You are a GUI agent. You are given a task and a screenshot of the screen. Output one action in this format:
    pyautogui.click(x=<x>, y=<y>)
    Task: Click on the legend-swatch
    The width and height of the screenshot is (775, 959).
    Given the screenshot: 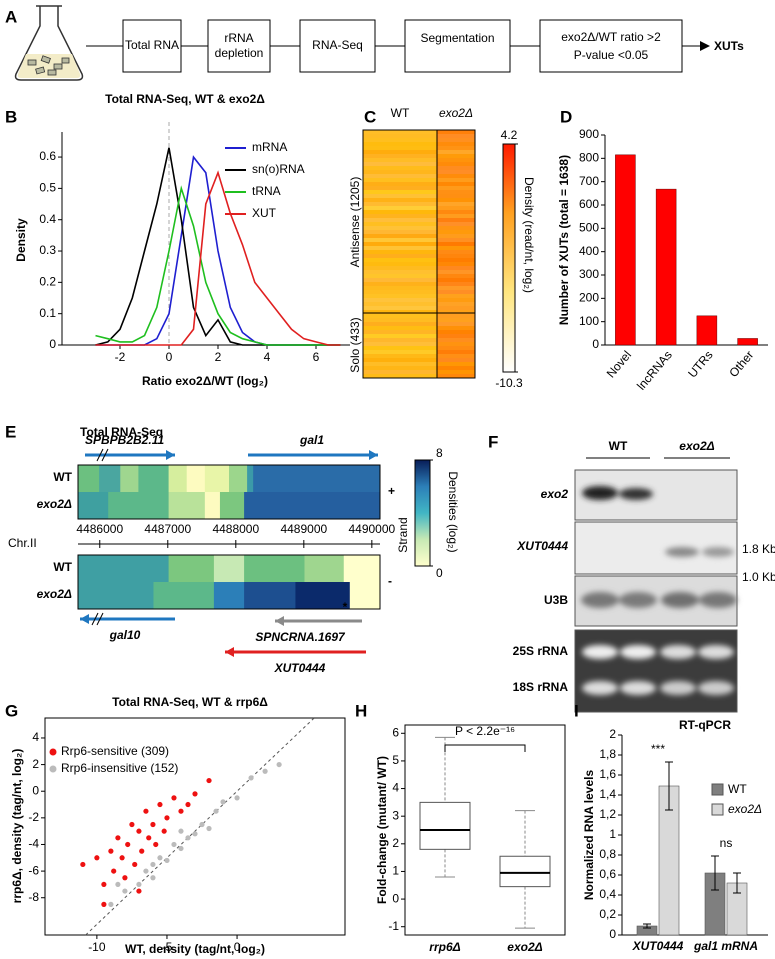 What is the action you would take?
    pyautogui.click(x=53, y=752)
    